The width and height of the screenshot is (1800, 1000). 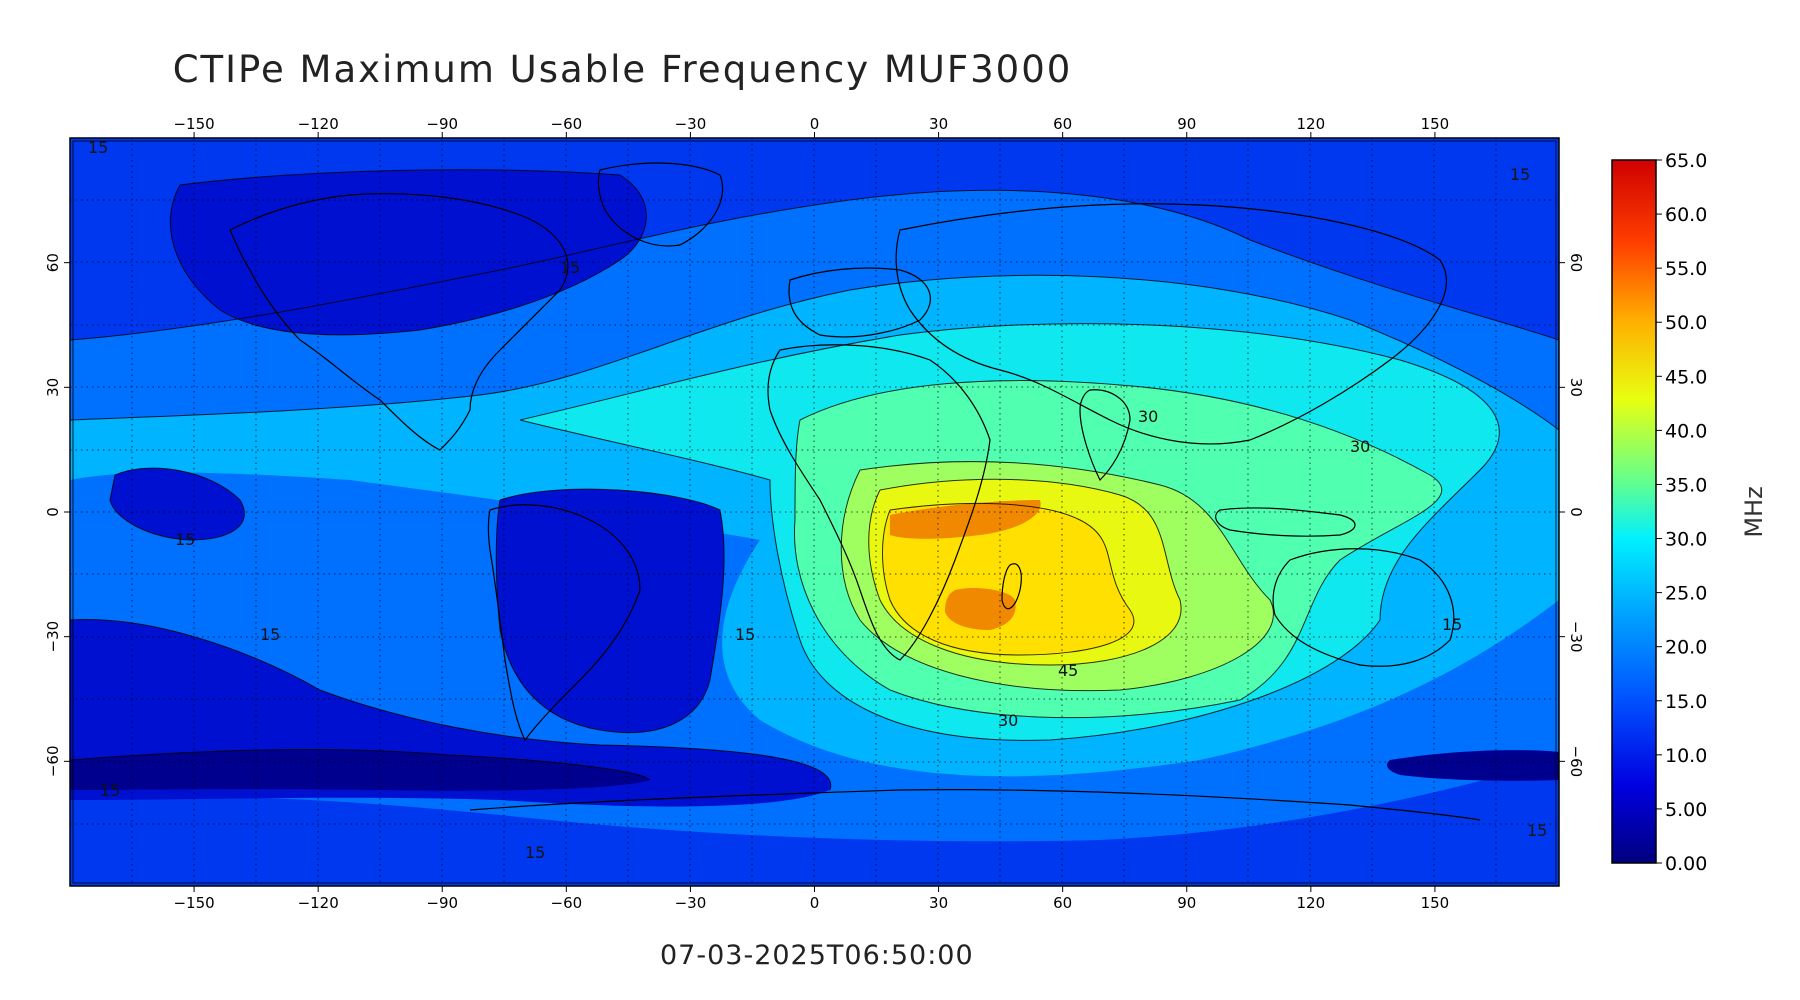 I want to click on band-5mhz-north, so click(x=408, y=252).